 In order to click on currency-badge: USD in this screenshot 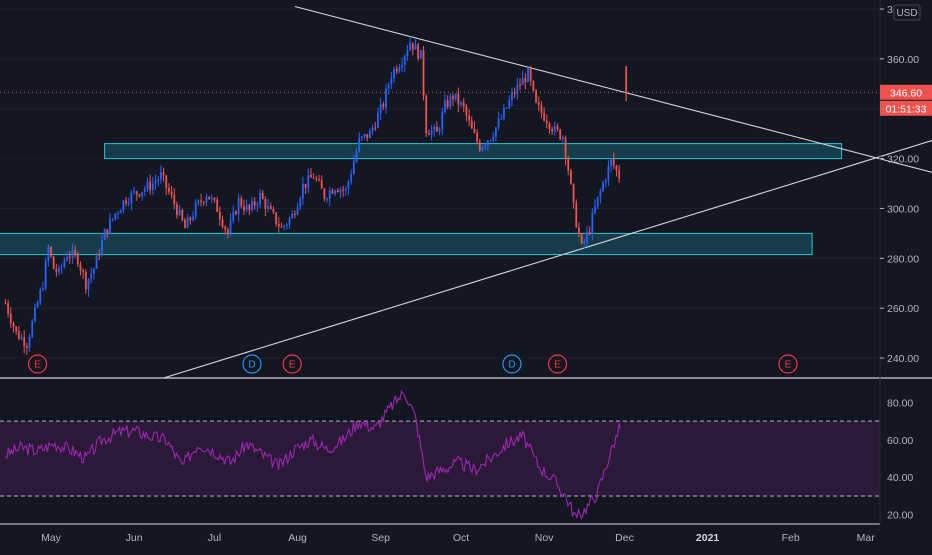, I will do `click(907, 12)`.